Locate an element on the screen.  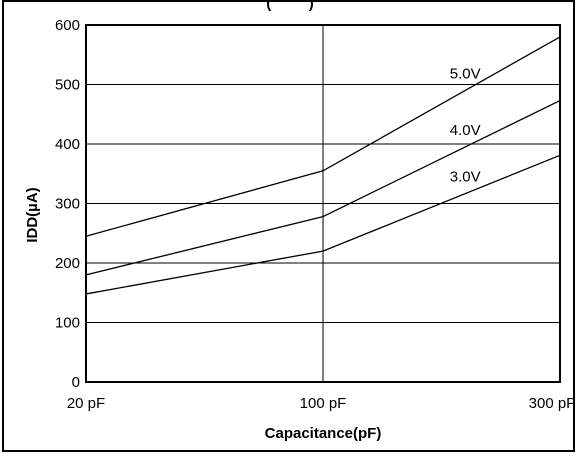
x-axis-title: Capacitance(pF) is located at coordinates (323, 433).